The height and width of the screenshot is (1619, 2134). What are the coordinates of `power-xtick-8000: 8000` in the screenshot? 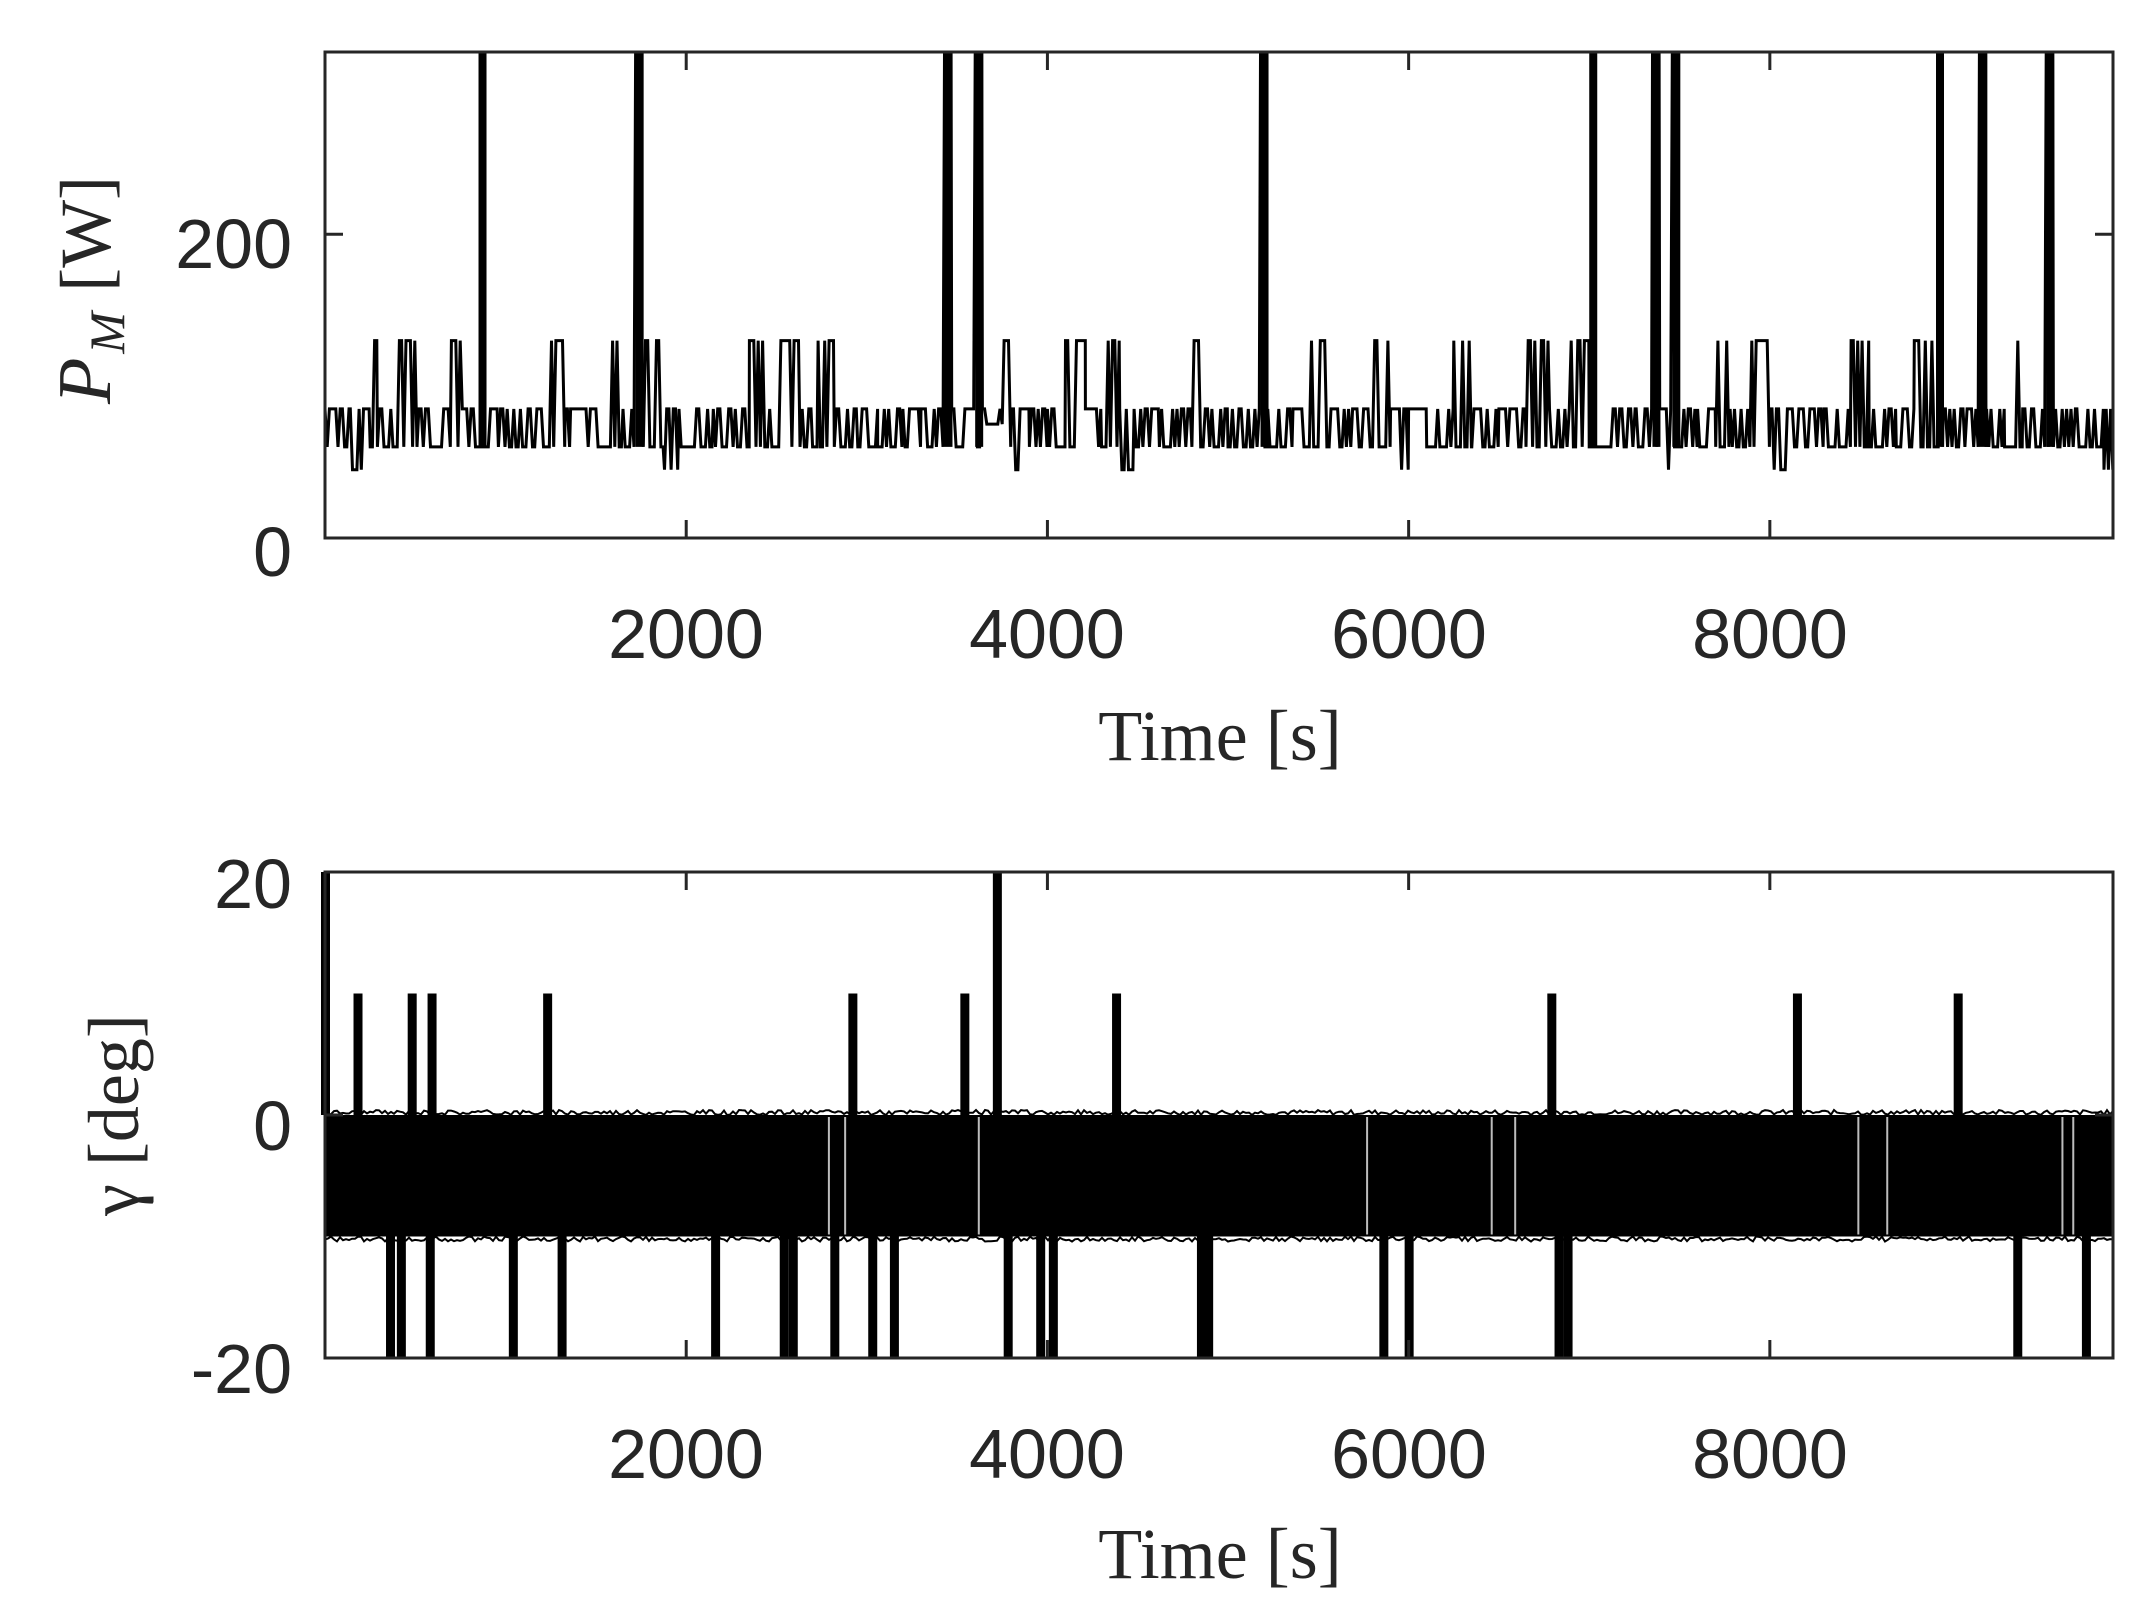 It's located at (1770, 634).